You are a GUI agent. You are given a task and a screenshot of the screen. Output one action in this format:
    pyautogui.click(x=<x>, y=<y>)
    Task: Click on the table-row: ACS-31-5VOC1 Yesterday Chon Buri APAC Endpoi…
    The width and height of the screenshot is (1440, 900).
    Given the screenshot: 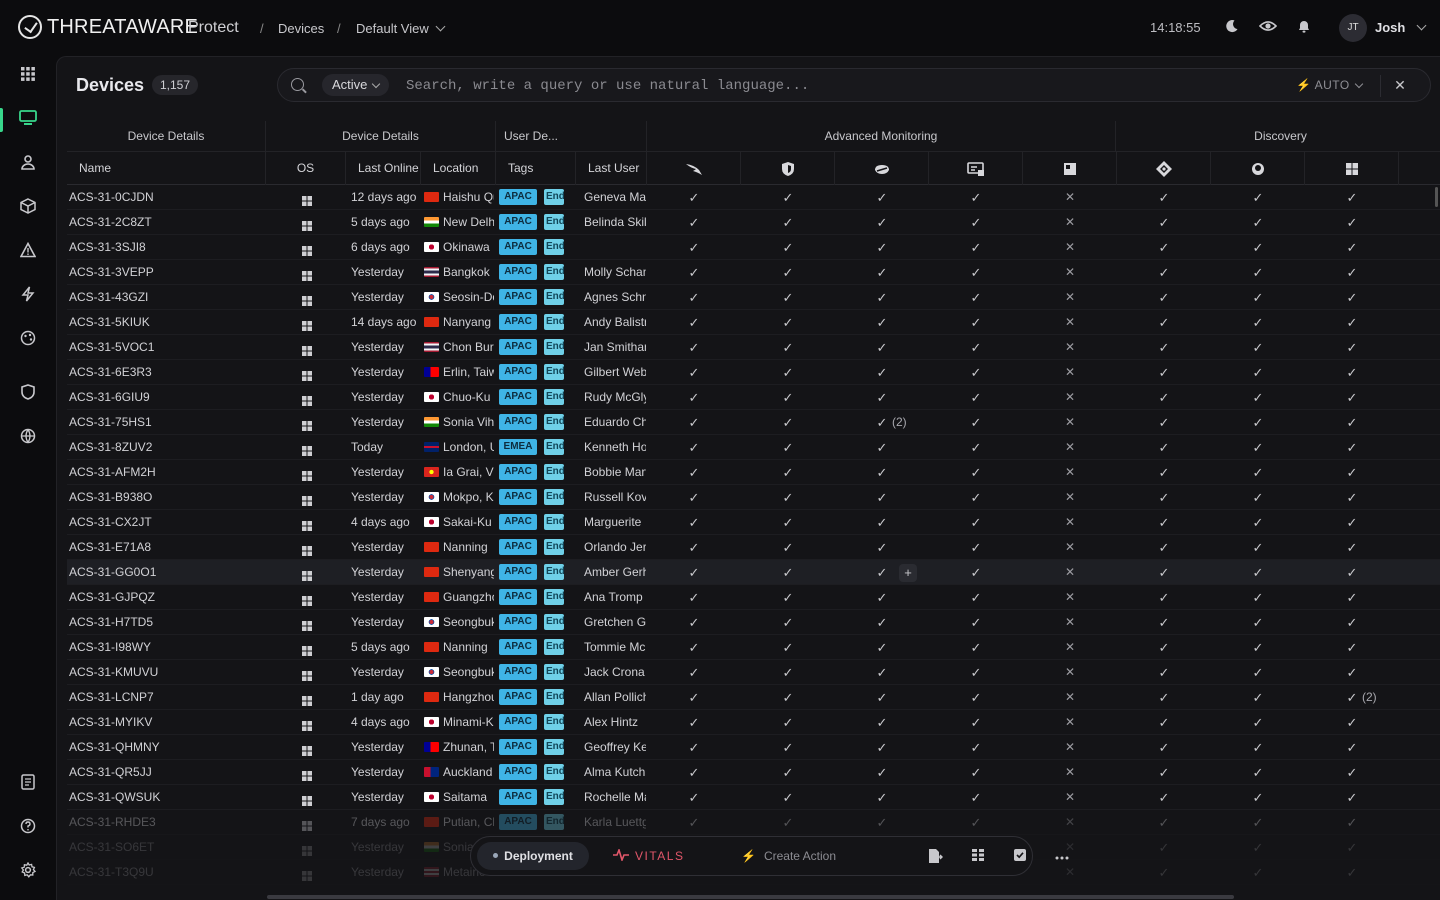 What is the action you would take?
    pyautogui.click(x=753, y=347)
    